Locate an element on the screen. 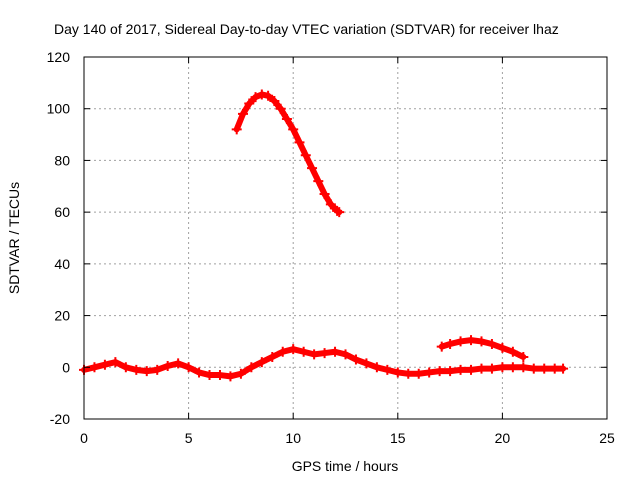 This screenshot has width=640, height=480. series-trace is located at coordinates (288, 153).